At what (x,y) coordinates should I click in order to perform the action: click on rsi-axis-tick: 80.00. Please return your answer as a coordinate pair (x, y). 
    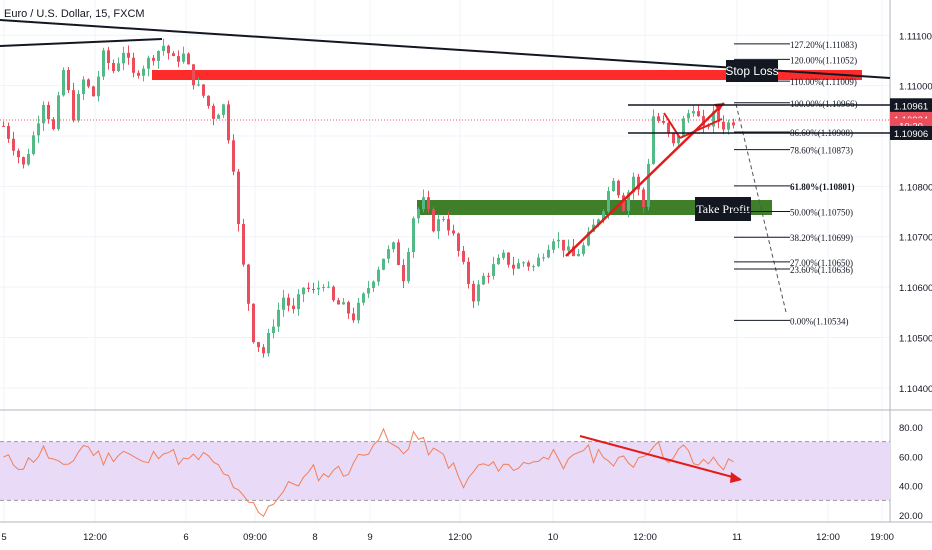
    Looking at the image, I should click on (911, 428).